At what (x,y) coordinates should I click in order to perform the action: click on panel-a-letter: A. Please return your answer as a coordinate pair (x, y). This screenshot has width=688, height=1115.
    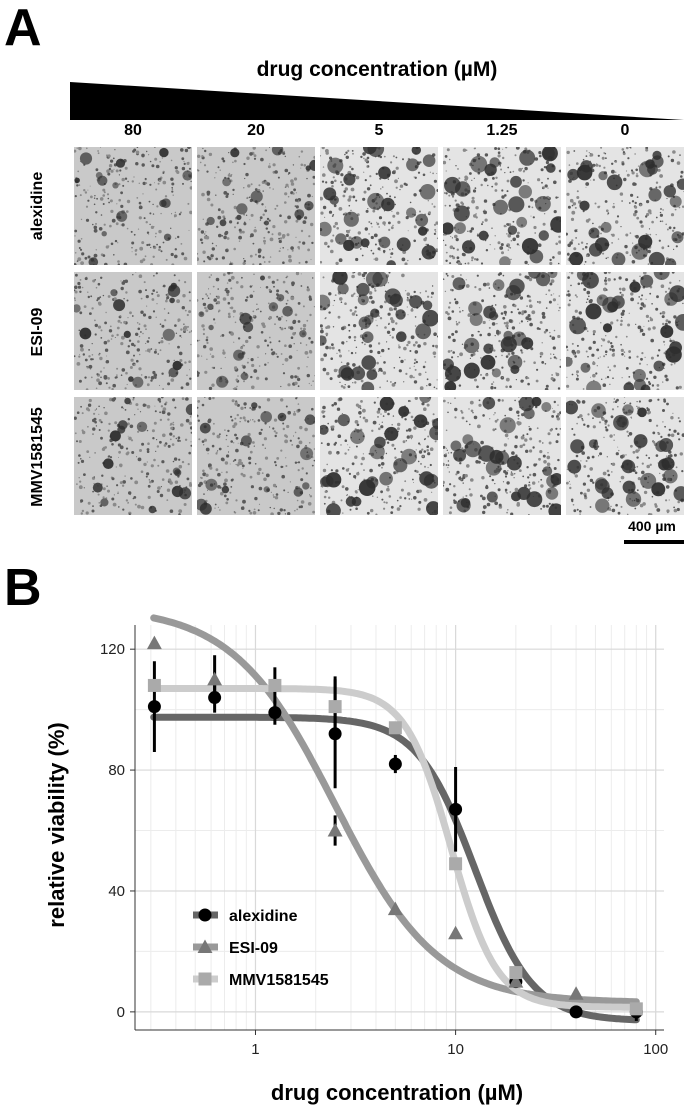
    Looking at the image, I should click on (23, 28).